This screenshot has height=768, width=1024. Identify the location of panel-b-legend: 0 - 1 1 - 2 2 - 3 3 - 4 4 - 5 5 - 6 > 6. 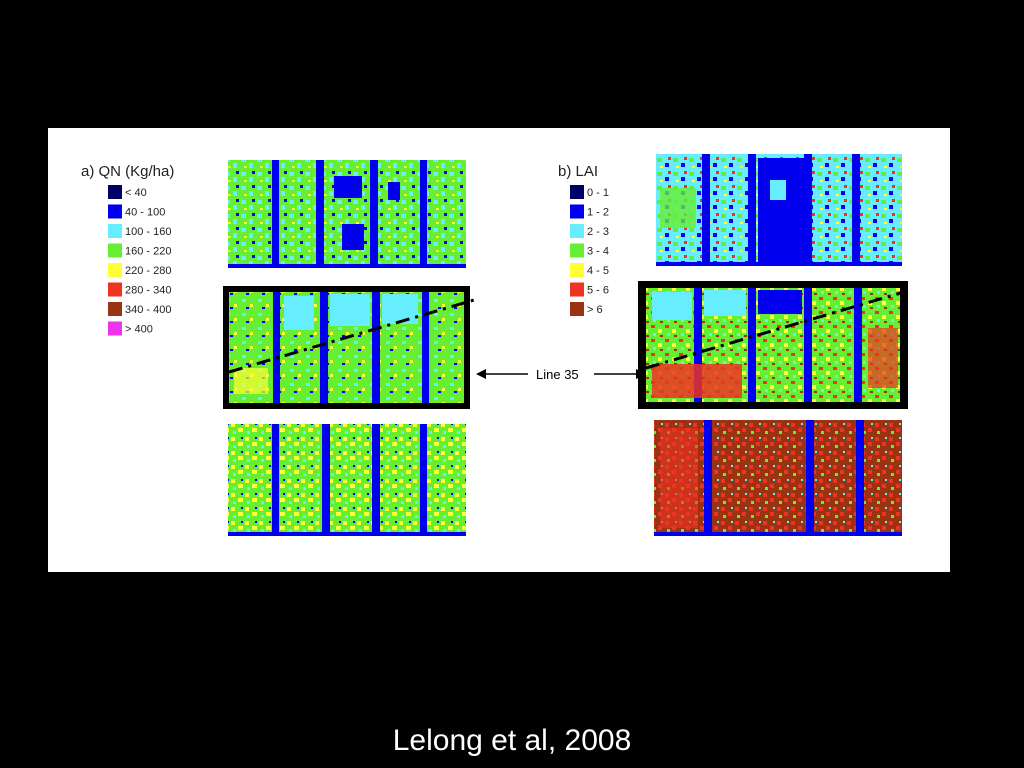
(589, 250).